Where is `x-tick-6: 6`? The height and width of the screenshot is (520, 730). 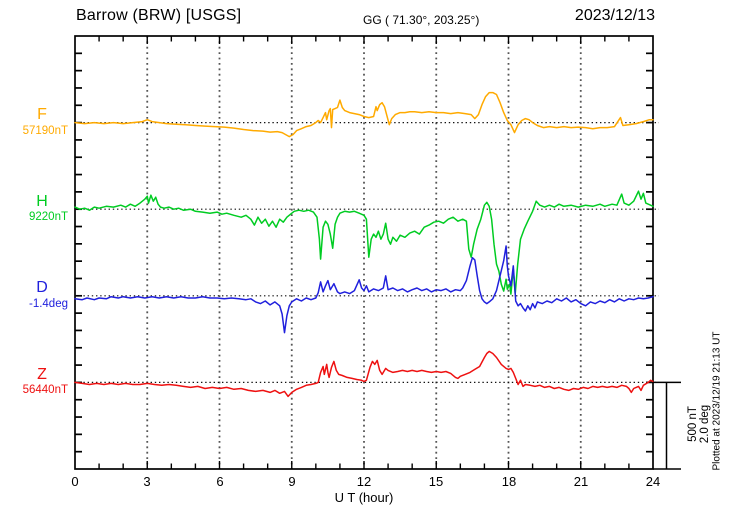 x-tick-6: 6 is located at coordinates (220, 481).